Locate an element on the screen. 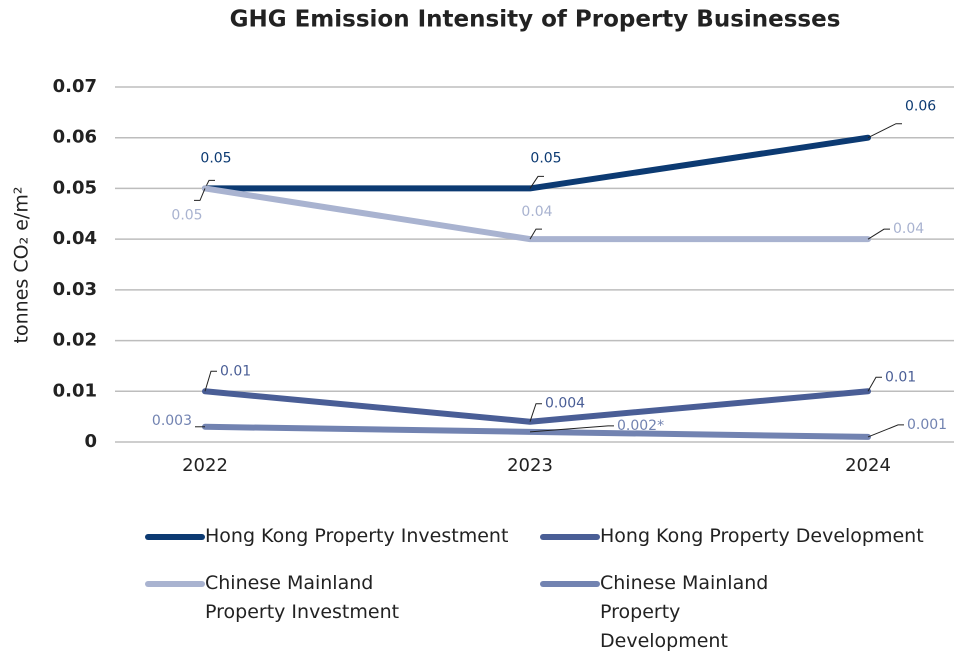 The height and width of the screenshot is (656, 954). legend-entry: Chinese Mainland Property Investment is located at coordinates (342, 612).